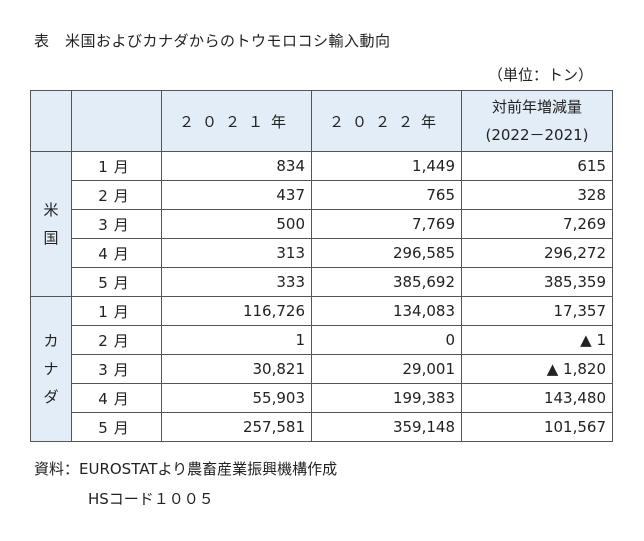  What do you see at coordinates (537, 282) in the screenshot?
I see `change-cell: 385,359` at bounding box center [537, 282].